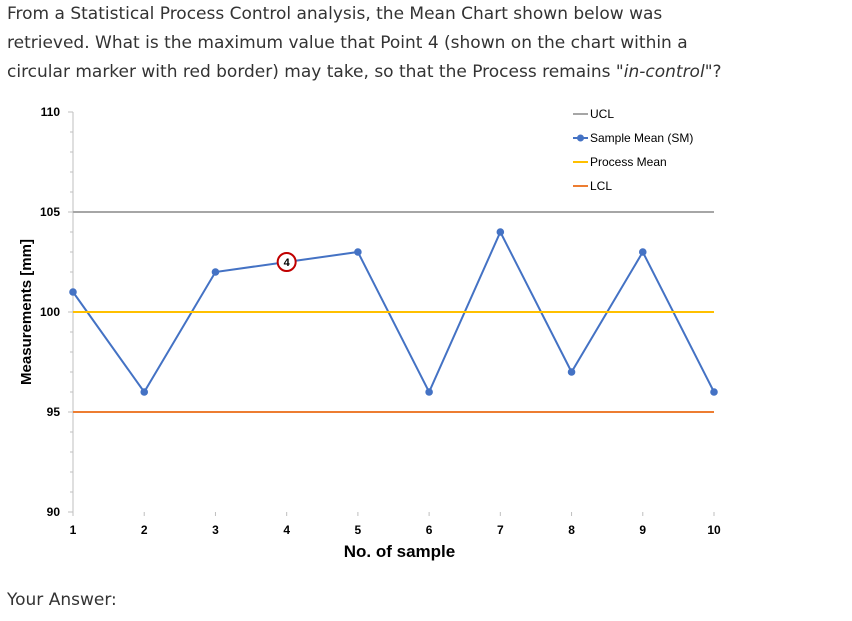 The image size is (852, 621). What do you see at coordinates (50, 212) in the screenshot?
I see `y-tick-label: 105` at bounding box center [50, 212].